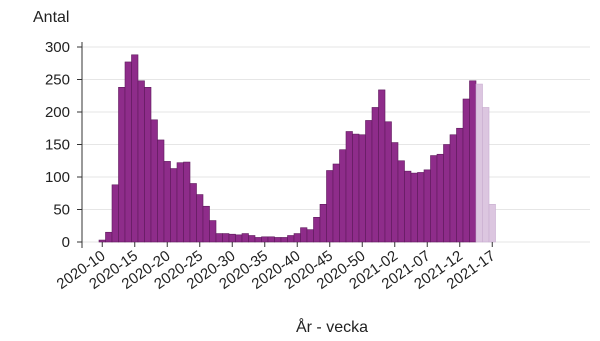 The height and width of the screenshot is (341, 600). I want to click on y-tick-label: 0, so click(66, 242).